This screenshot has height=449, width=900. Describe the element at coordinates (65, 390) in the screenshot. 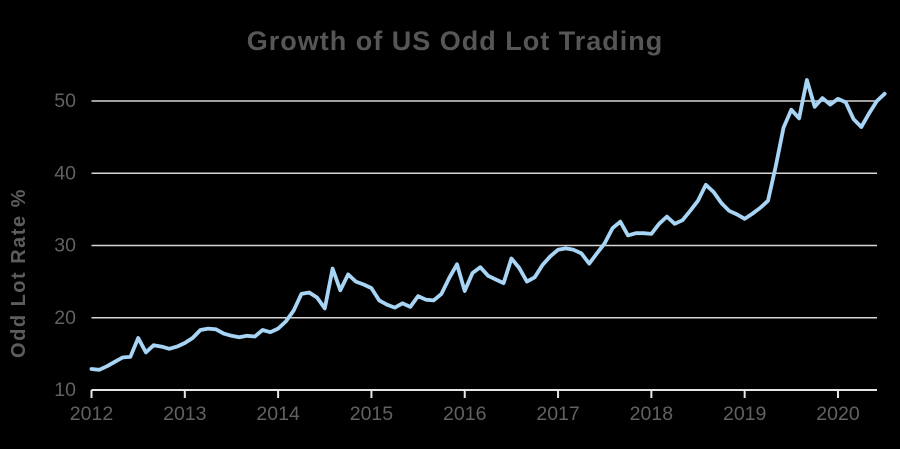

I see `y-tick-label: 10` at that location.